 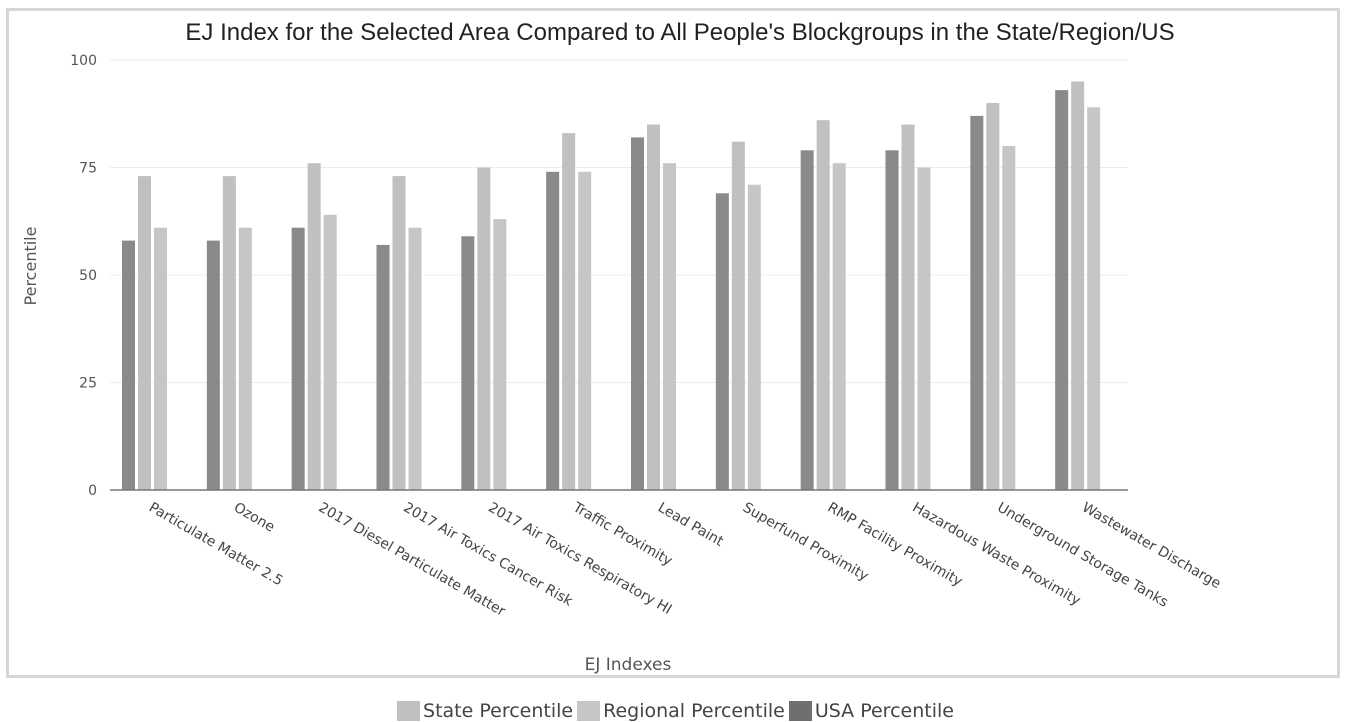 I want to click on y-tick-label: 100, so click(x=83, y=61).